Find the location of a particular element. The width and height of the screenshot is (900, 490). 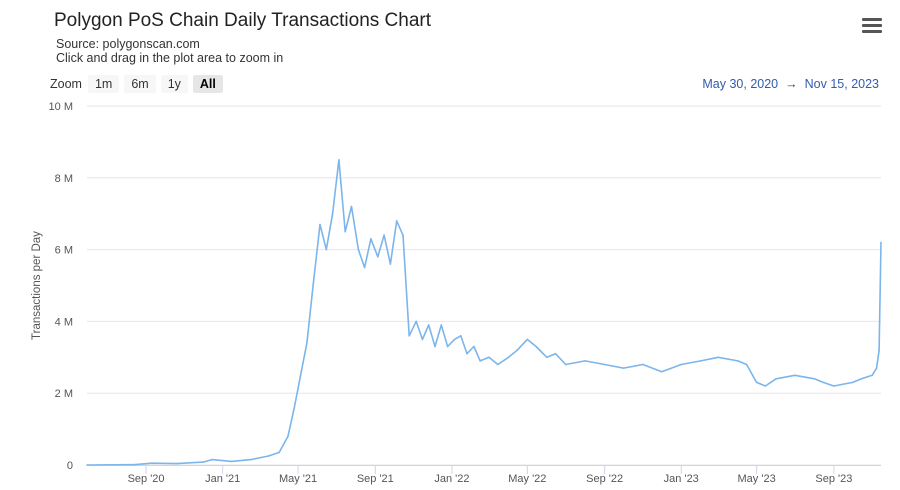

zoom-selector: Zoom 1m 6m 1y All is located at coordinates (139, 84).